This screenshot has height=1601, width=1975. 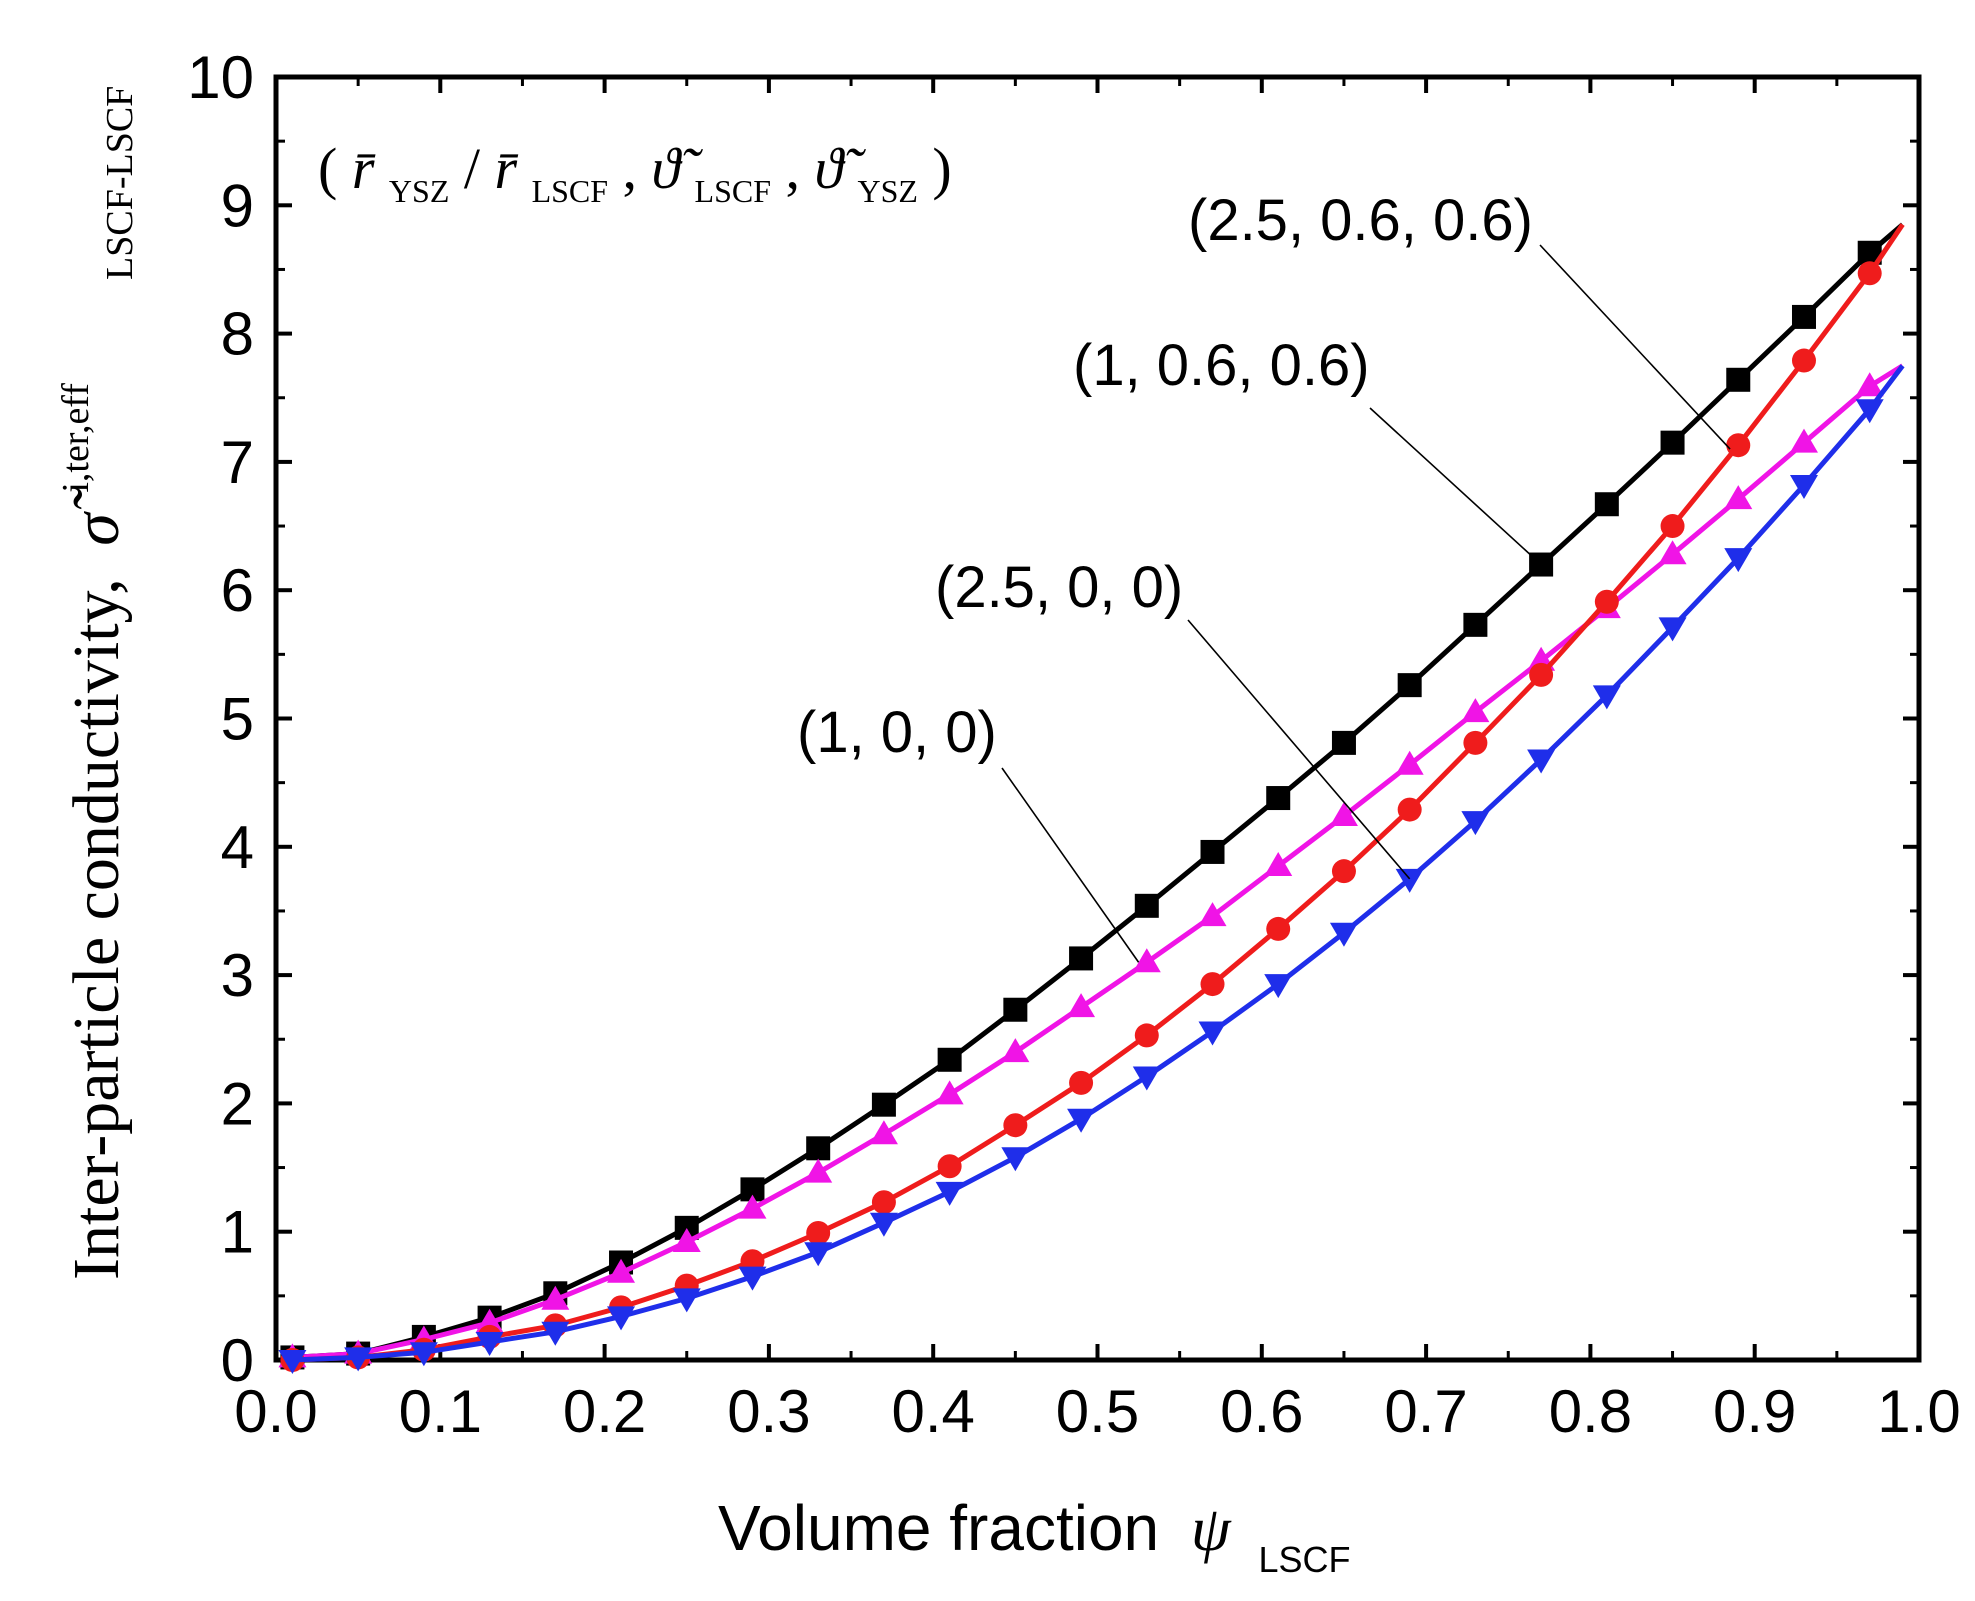 What do you see at coordinates (768, 1411) in the screenshot?
I see `x-tick-label: 0.3` at bounding box center [768, 1411].